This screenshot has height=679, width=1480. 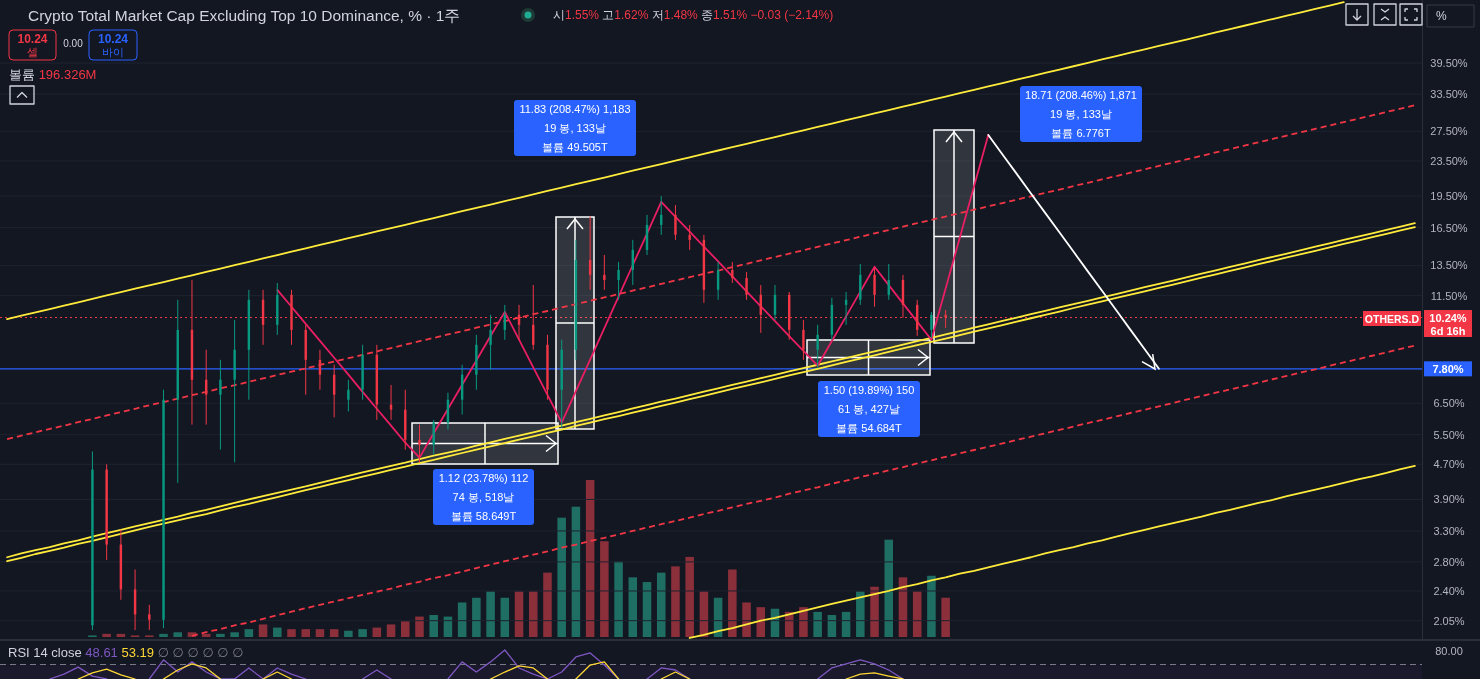 What do you see at coordinates (1448, 368) in the screenshot?
I see `ref-line-label: 7.80%` at bounding box center [1448, 368].